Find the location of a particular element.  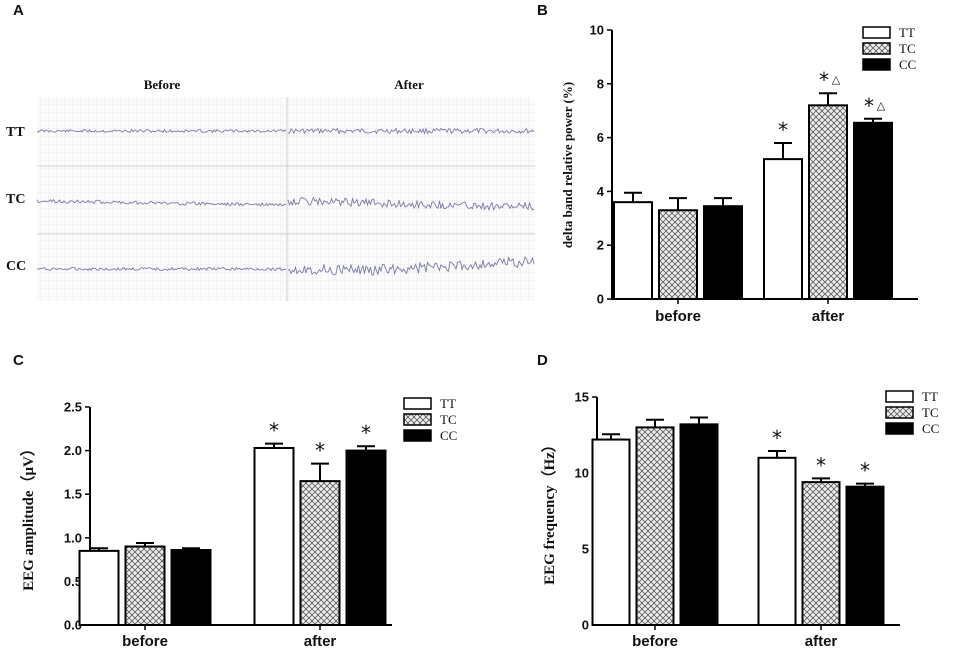

y-tick-label-b: 10 is located at coordinates (597, 30).